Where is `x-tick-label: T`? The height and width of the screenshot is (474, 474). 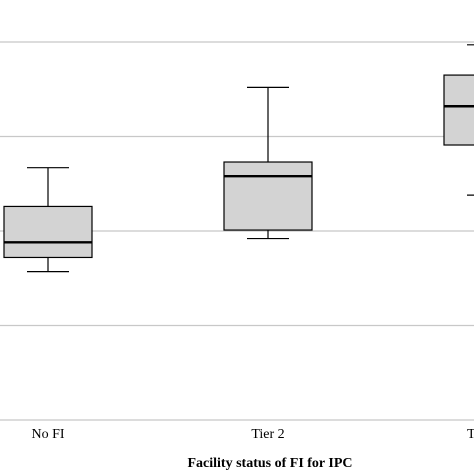
x-tick-label: T is located at coordinates (470, 434).